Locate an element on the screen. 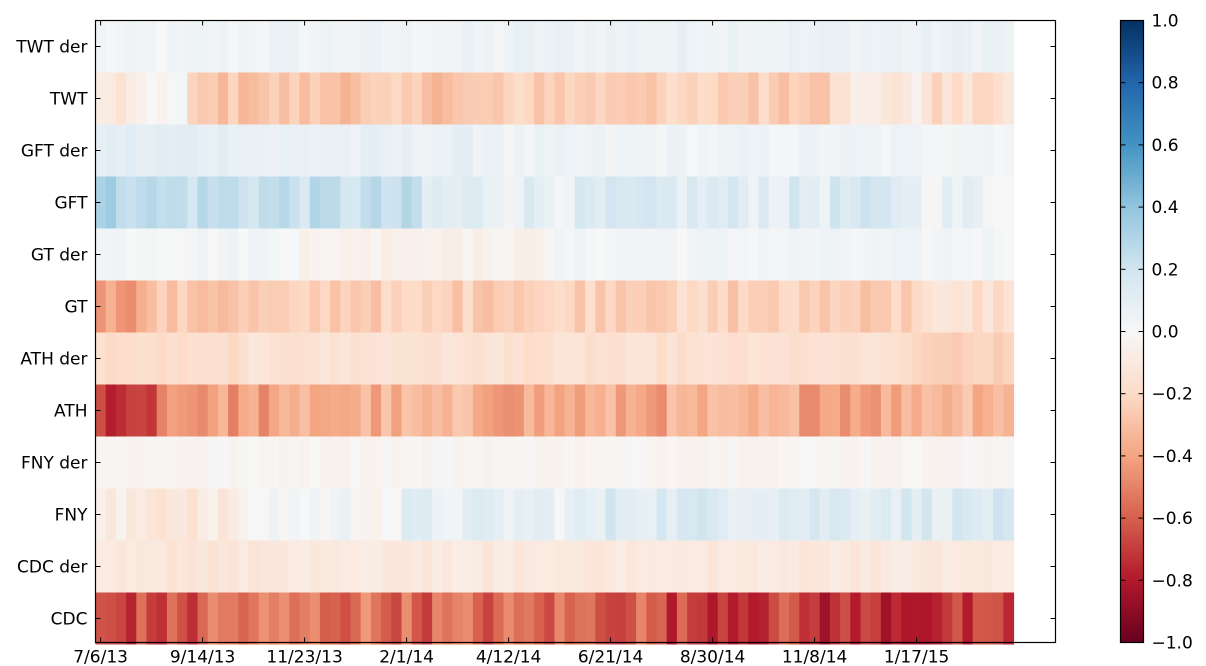 This screenshot has width=1206, height=666. row-label: GFT der is located at coordinates (54, 152).